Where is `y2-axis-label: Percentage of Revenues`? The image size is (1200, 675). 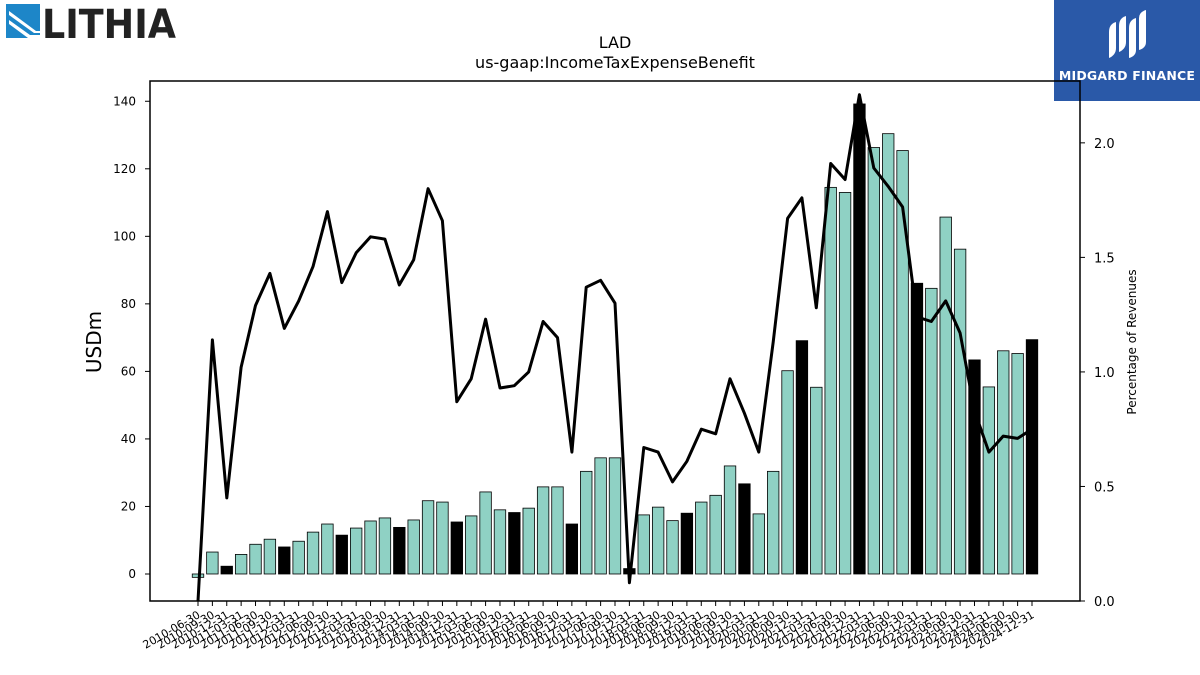
y2-axis-label: Percentage of Revenues is located at coordinates (1132, 341).